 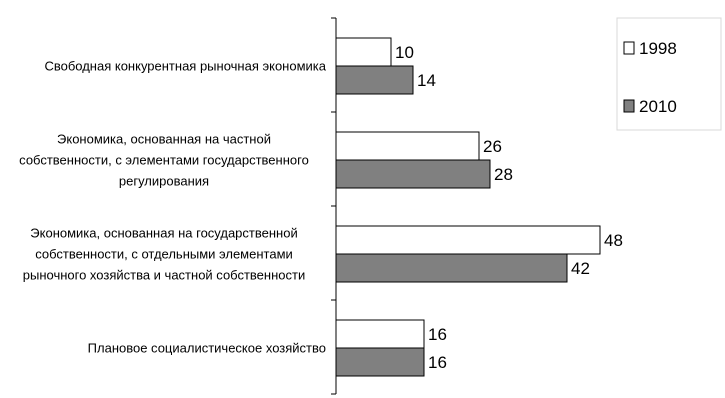 I want to click on data-label: 14, so click(x=426, y=80).